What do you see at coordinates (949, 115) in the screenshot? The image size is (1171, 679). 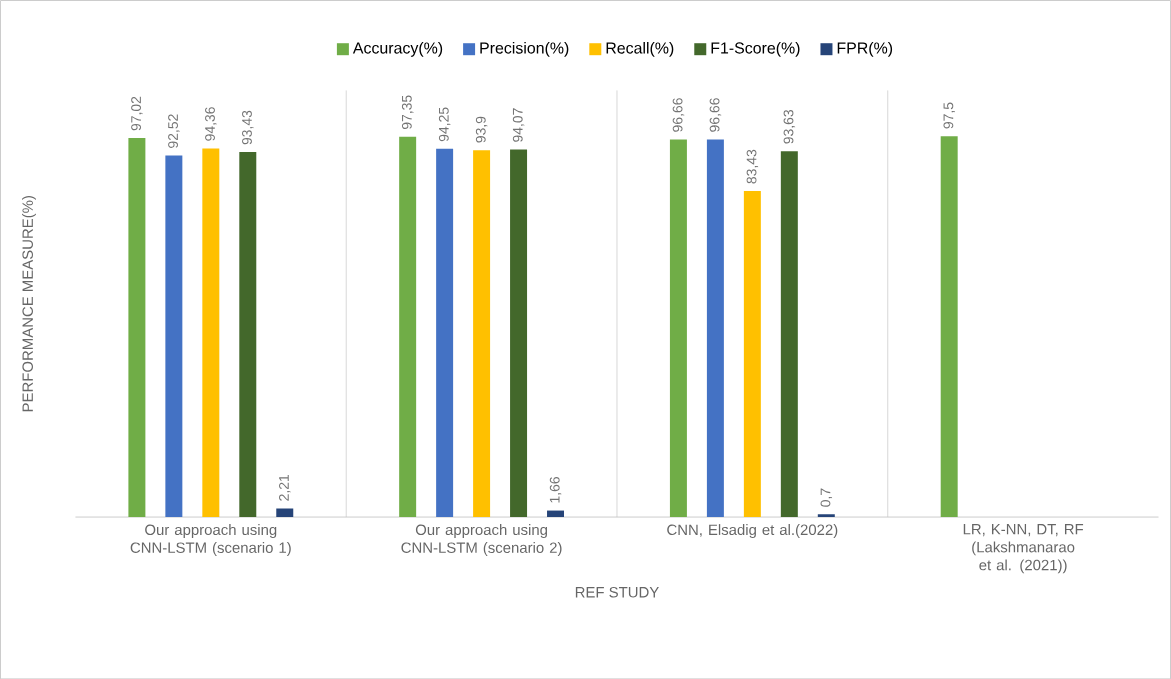 I see `data-label: 97,5` at bounding box center [949, 115].